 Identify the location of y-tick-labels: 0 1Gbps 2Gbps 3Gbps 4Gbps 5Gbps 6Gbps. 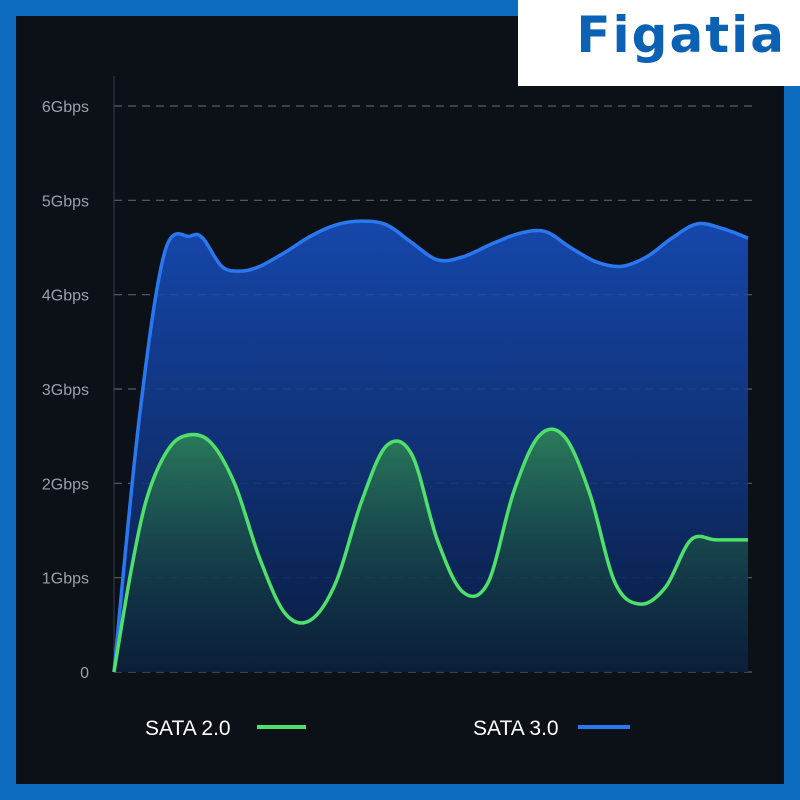
(65, 390).